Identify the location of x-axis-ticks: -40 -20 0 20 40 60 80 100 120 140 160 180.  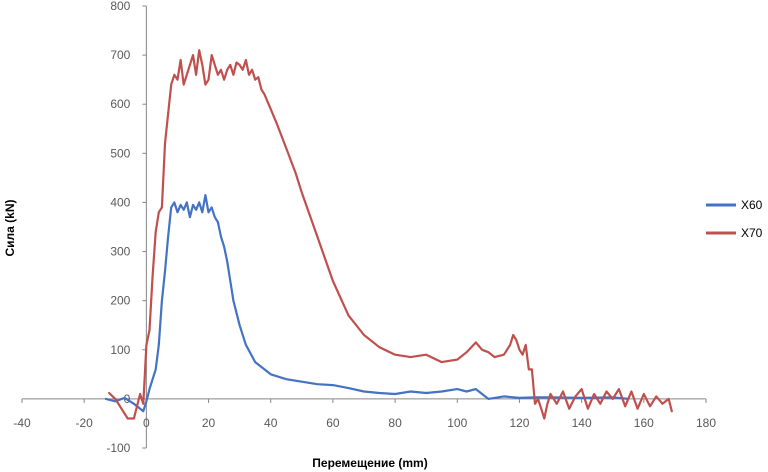
(364, 414).